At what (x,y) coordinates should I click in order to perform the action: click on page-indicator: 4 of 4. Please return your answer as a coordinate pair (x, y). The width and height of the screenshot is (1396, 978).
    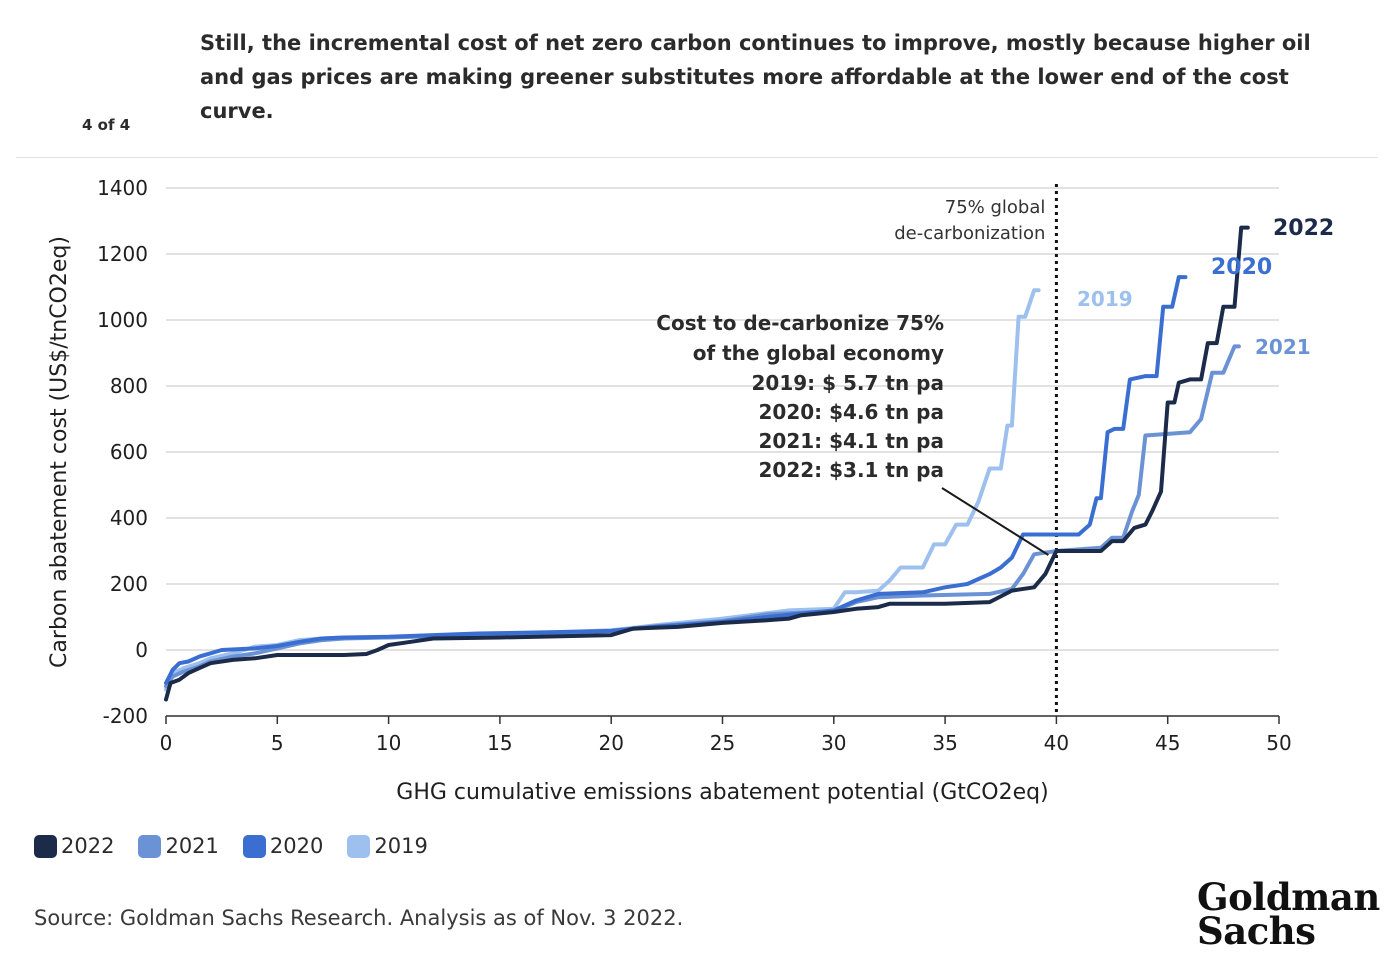
    Looking at the image, I should click on (106, 125).